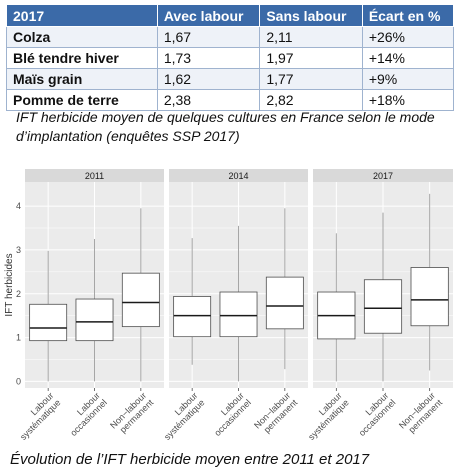 This screenshot has height=476, width=460. I want to click on y-tick-label: 1, so click(18, 338).